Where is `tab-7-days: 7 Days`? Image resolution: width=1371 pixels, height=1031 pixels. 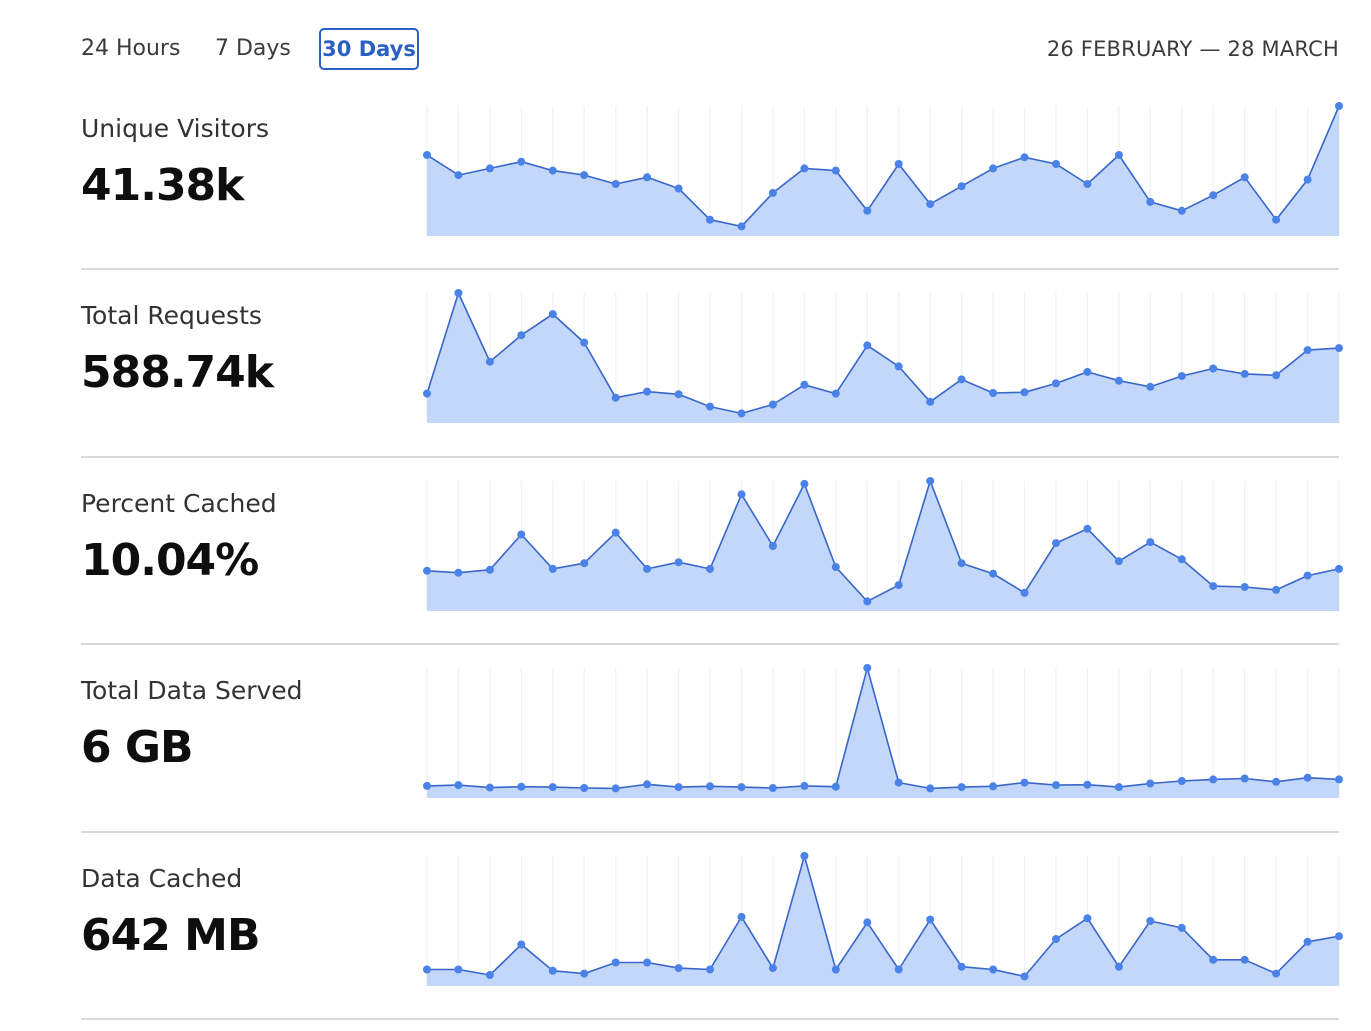 tab-7-days: 7 Days is located at coordinates (253, 48).